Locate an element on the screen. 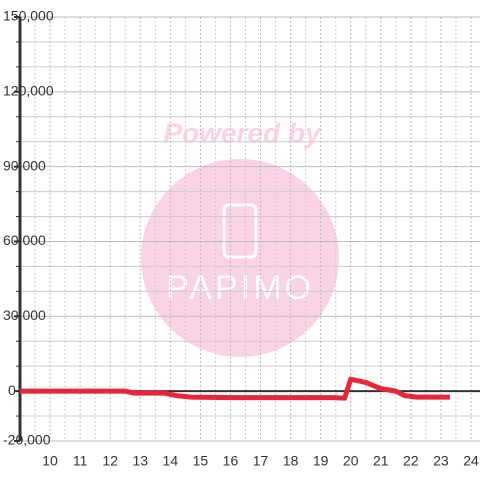 The height and width of the screenshot is (480, 480). x-tick-label: 10 is located at coordinates (50, 461).